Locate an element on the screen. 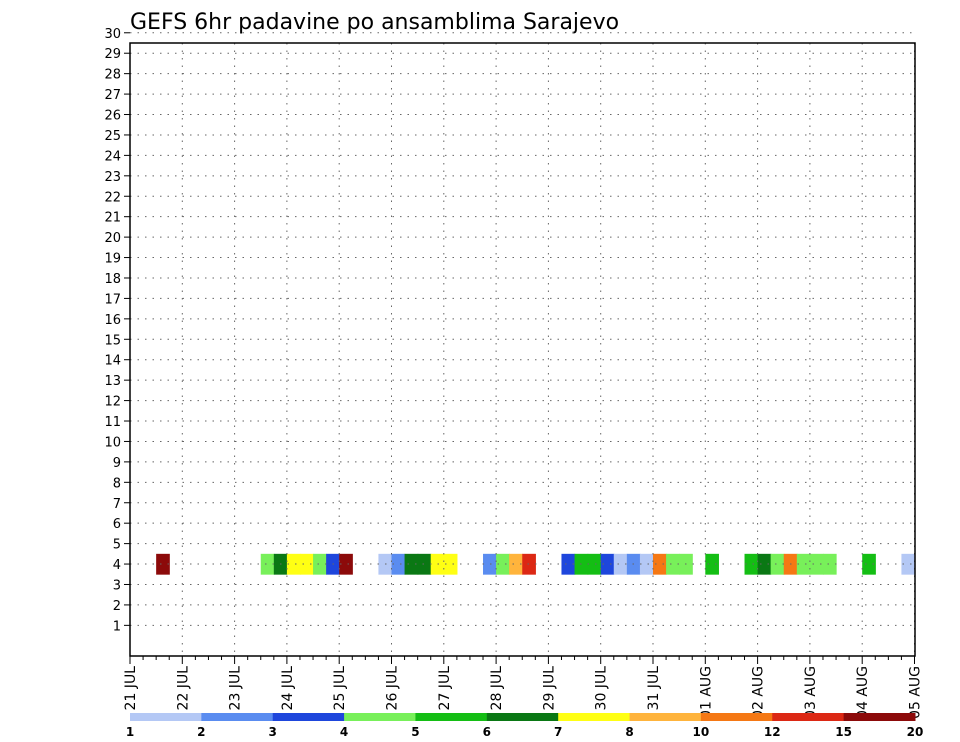 This screenshot has width=960, height=742. colorbar-label: 12 is located at coordinates (772, 732).